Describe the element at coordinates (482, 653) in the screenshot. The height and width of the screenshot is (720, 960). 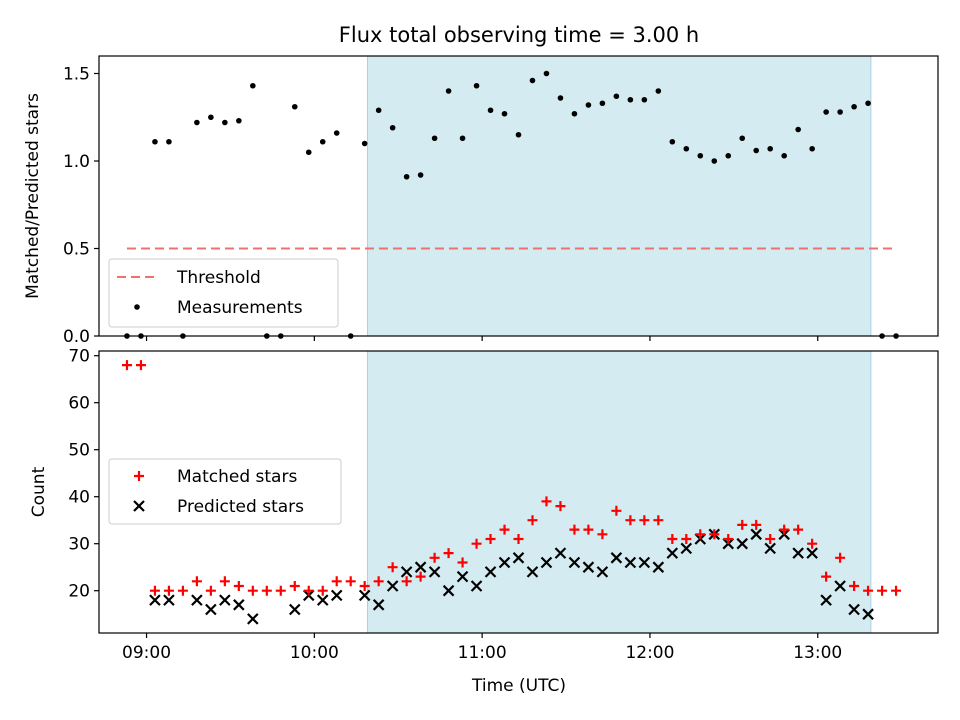
I see `x-tick-label: 11:00` at that location.